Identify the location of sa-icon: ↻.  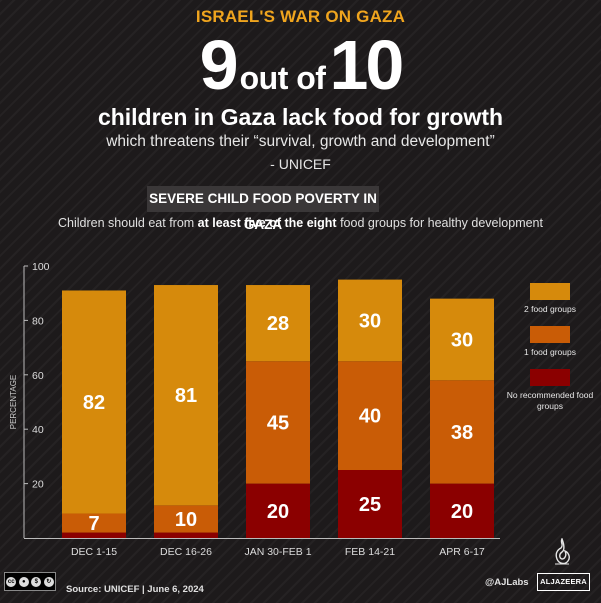
(48, 581).